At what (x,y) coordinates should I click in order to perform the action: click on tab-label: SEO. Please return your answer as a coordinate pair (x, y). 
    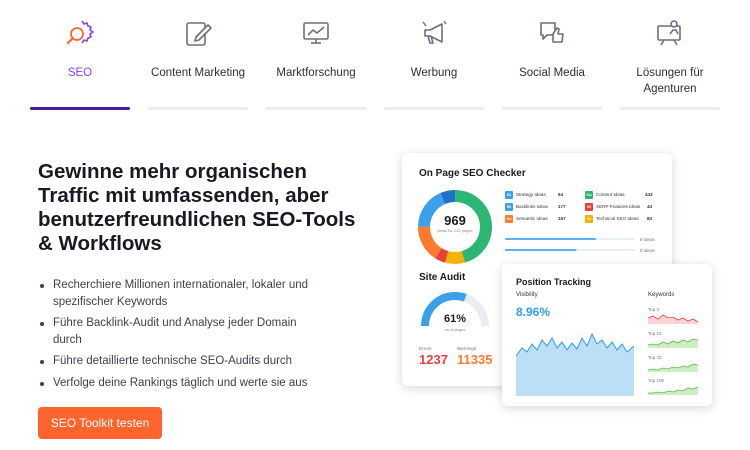
    Looking at the image, I should click on (80, 73).